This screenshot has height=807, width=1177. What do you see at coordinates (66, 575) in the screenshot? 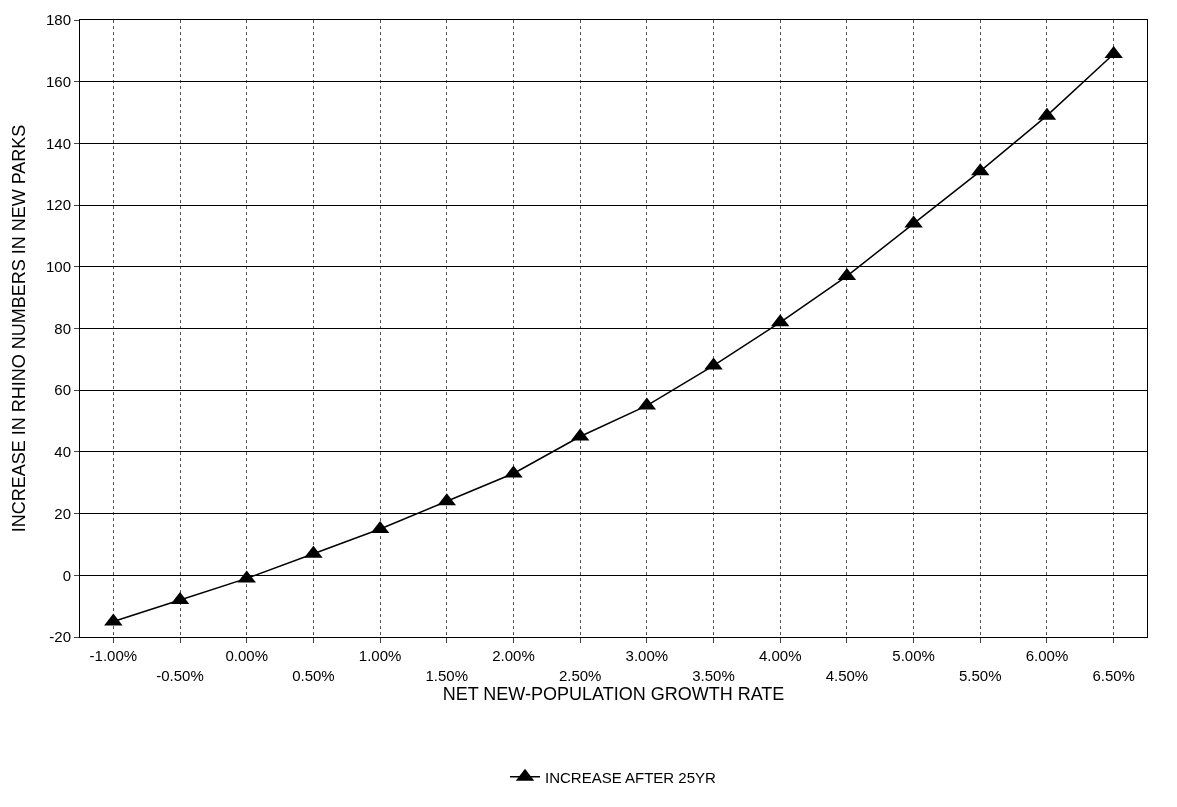
I see `y-tick-label: 0` at bounding box center [66, 575].